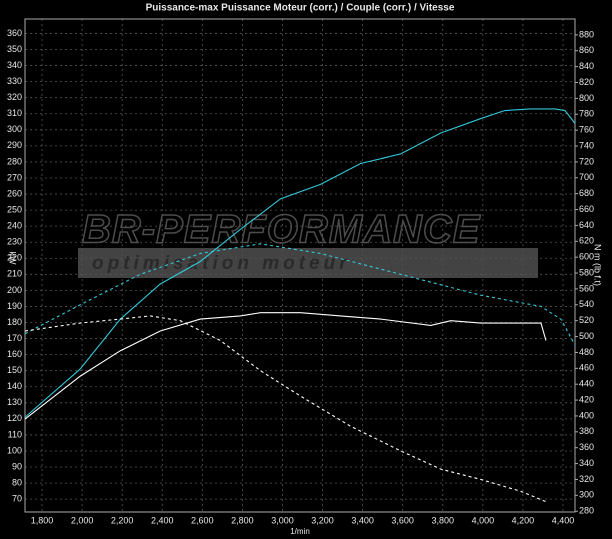 This screenshot has width=612, height=539. I want to click on y-tick-label: 290, so click(14, 145).